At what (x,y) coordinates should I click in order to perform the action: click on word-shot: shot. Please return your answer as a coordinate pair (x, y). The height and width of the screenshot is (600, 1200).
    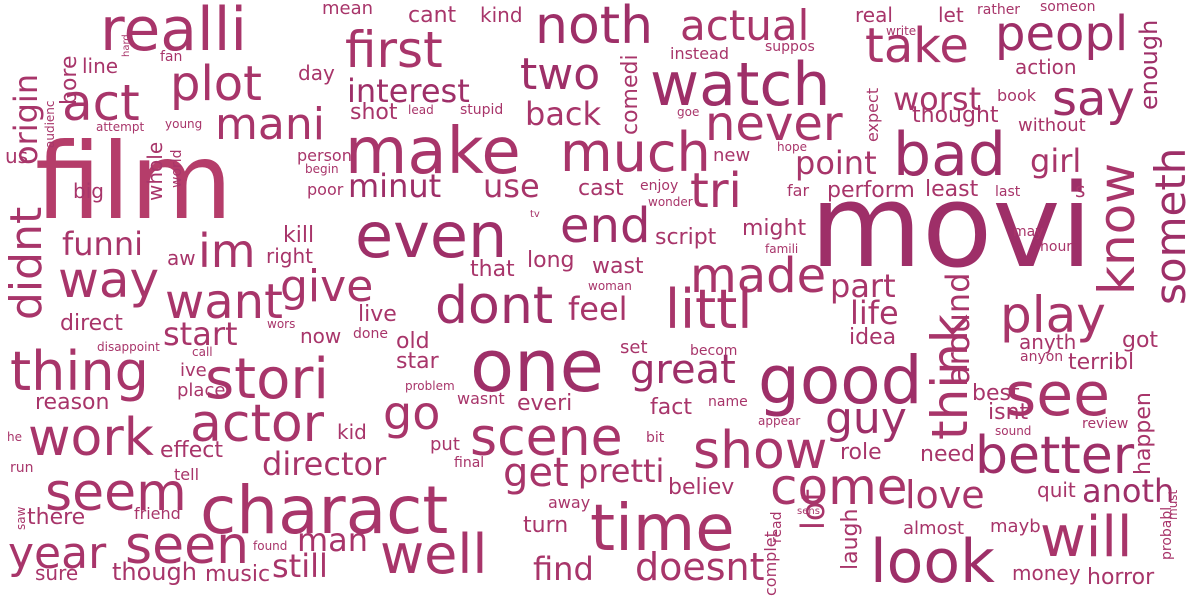
    Looking at the image, I should click on (374, 112).